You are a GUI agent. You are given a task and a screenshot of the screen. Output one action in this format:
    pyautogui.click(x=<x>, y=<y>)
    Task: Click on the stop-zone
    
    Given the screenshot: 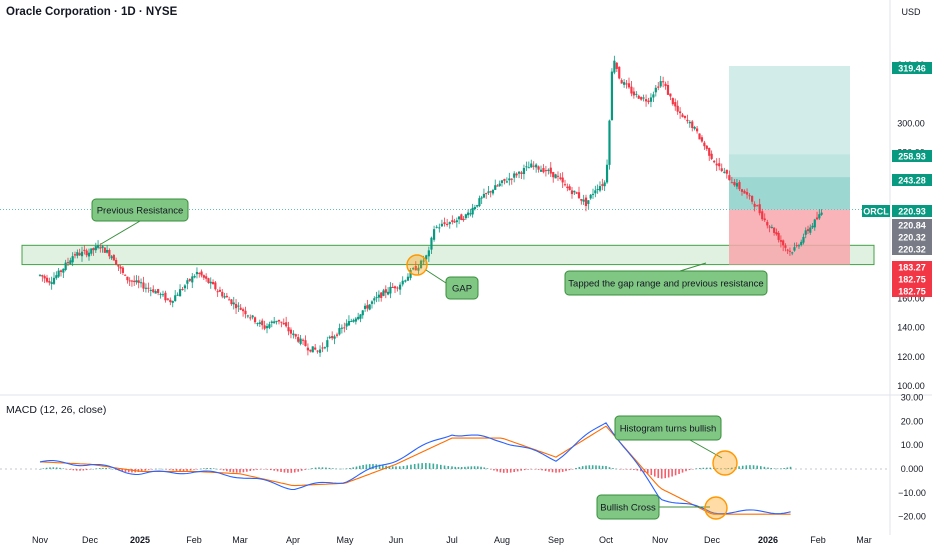 What is the action you would take?
    pyautogui.click(x=789, y=237)
    